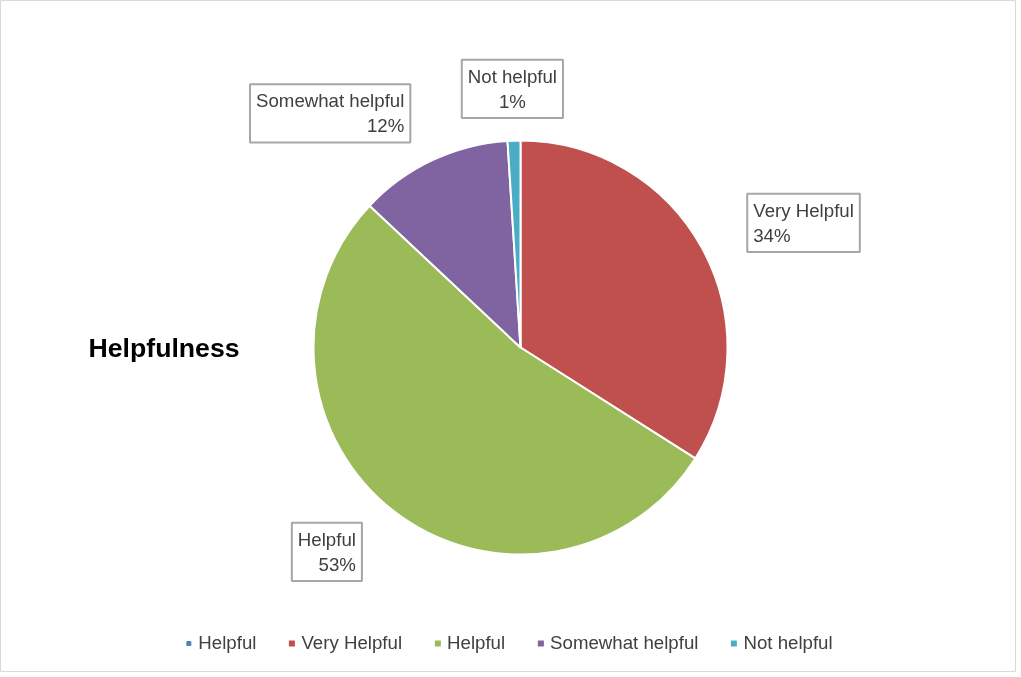 The height and width of the screenshot is (677, 1021). Describe the element at coordinates (772, 235) in the screenshot. I see `data-label: 34%` at that location.